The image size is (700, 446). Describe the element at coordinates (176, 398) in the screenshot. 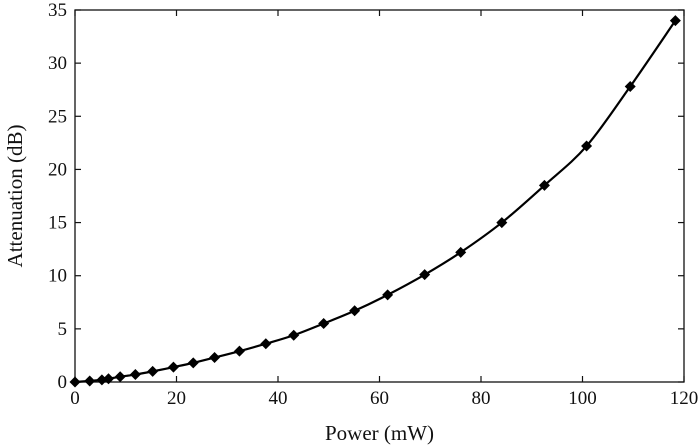

I see `x-tick-label: 20` at that location.